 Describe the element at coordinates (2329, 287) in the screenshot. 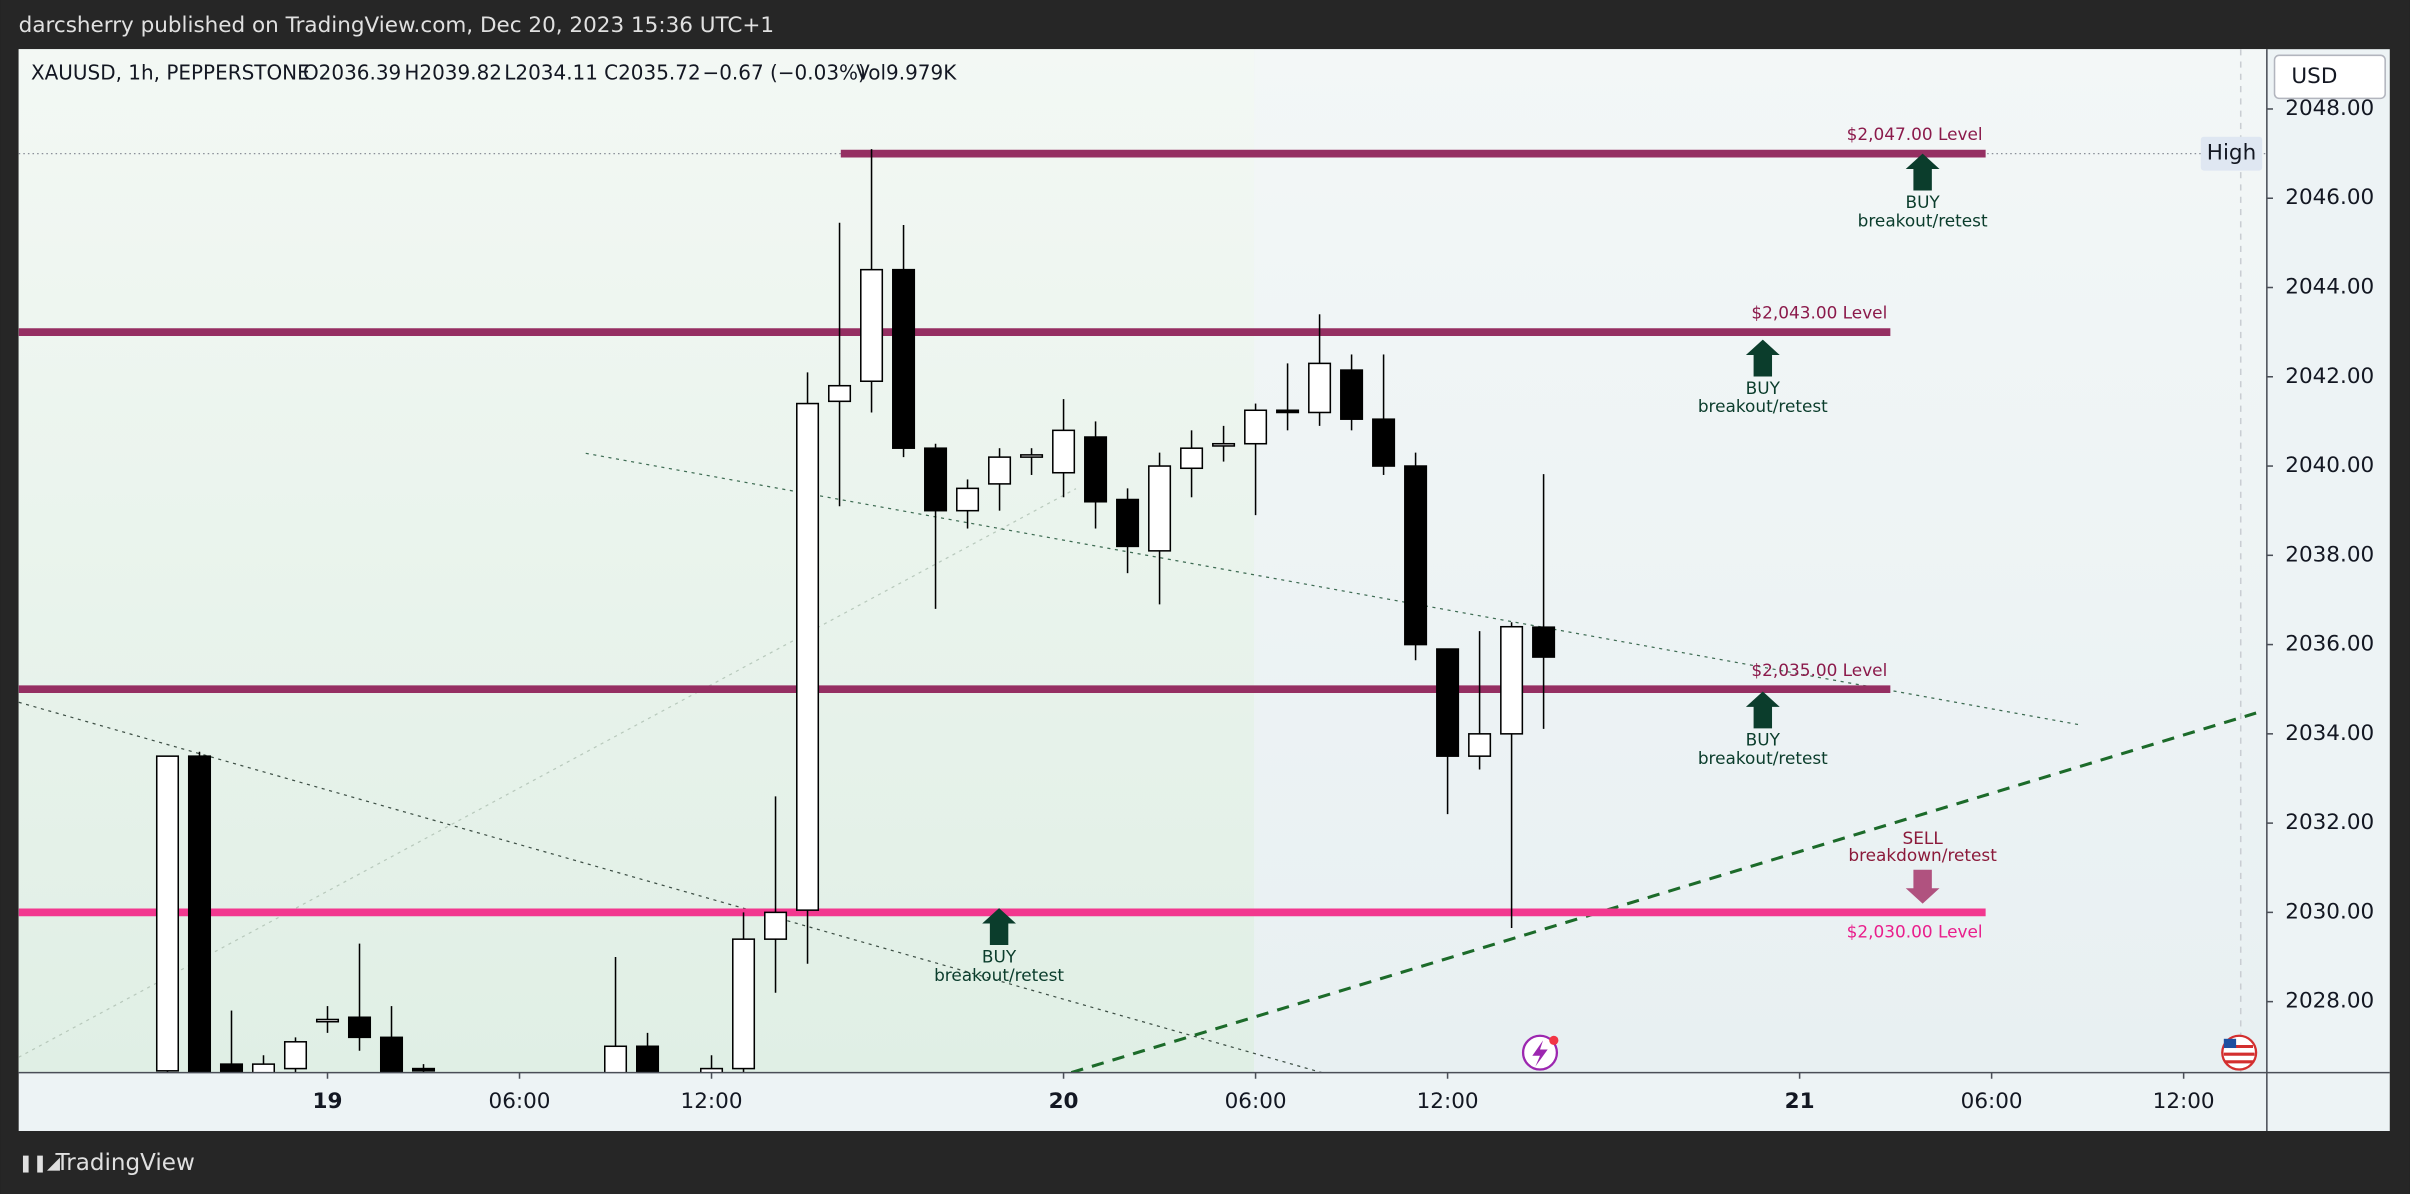

I see `y-tick-label: 2044.00` at that location.